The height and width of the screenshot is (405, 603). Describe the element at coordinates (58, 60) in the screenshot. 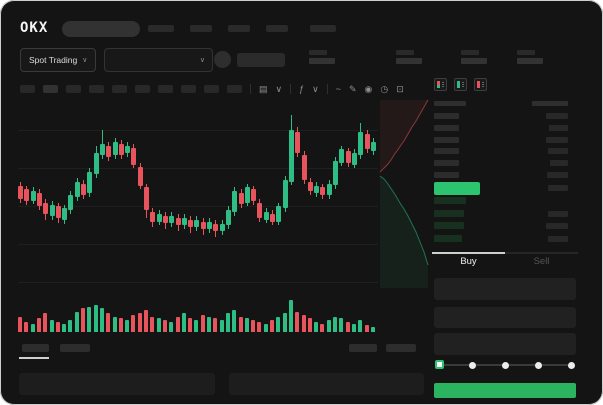

I see `trading-mode-selector: Spot Trading ∨` at that location.